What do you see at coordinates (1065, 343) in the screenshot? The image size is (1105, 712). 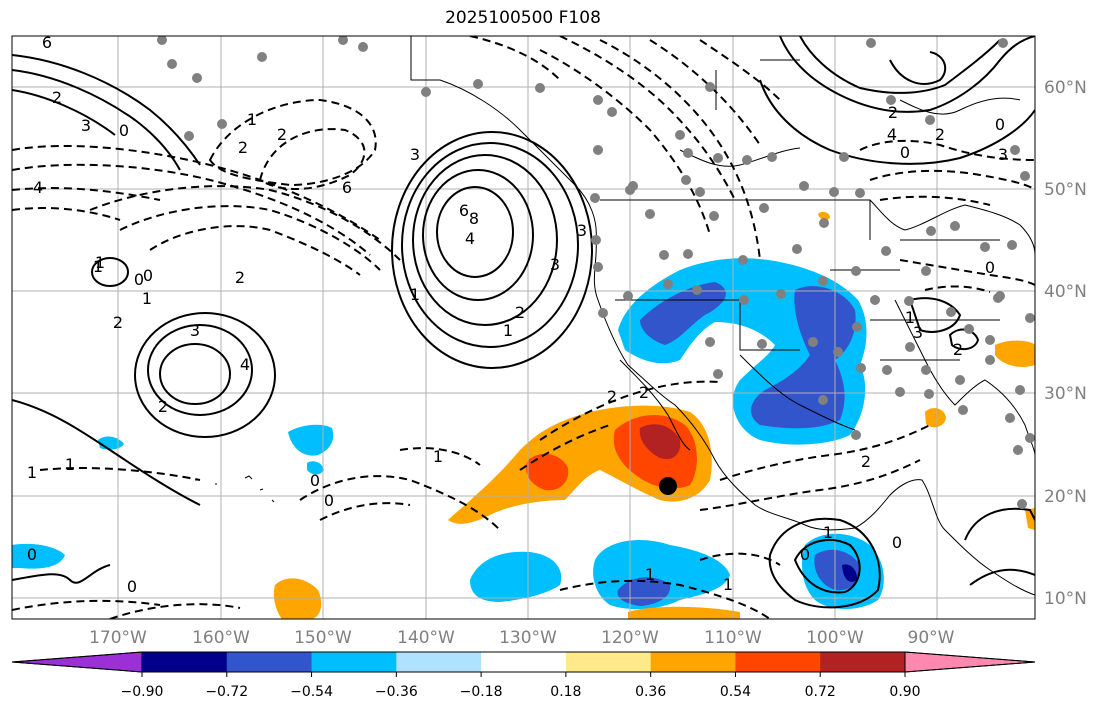 I see `latitude-labels: 60°N 50°N 40°N 30°N 20°N 10°N` at bounding box center [1065, 343].